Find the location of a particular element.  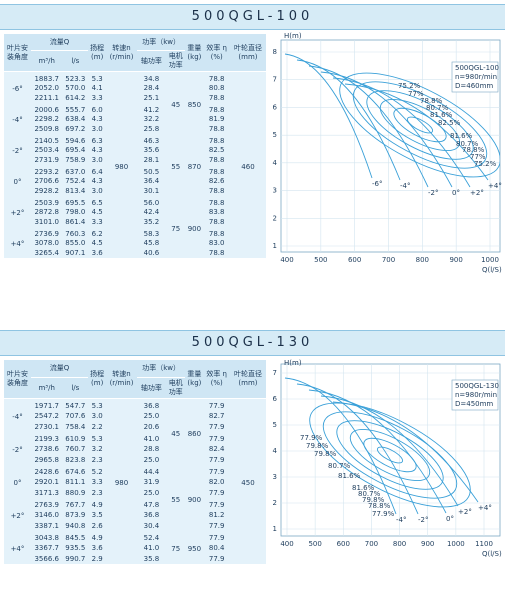

data-row: +4° 2736.9 760.3 6.2 58.3 78.8 is located at coordinates (135, 237).